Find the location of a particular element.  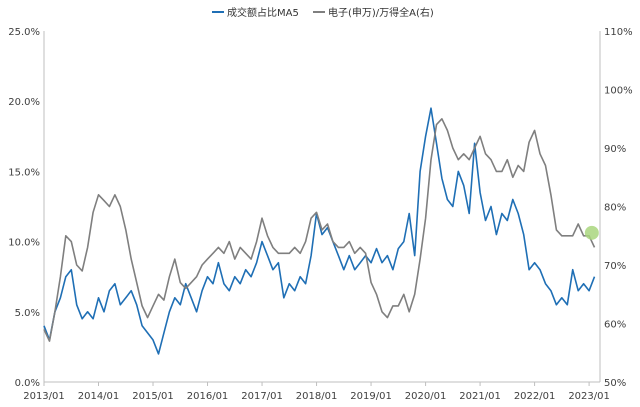

y-left-tick-label: 10.0% is located at coordinates (24, 243).